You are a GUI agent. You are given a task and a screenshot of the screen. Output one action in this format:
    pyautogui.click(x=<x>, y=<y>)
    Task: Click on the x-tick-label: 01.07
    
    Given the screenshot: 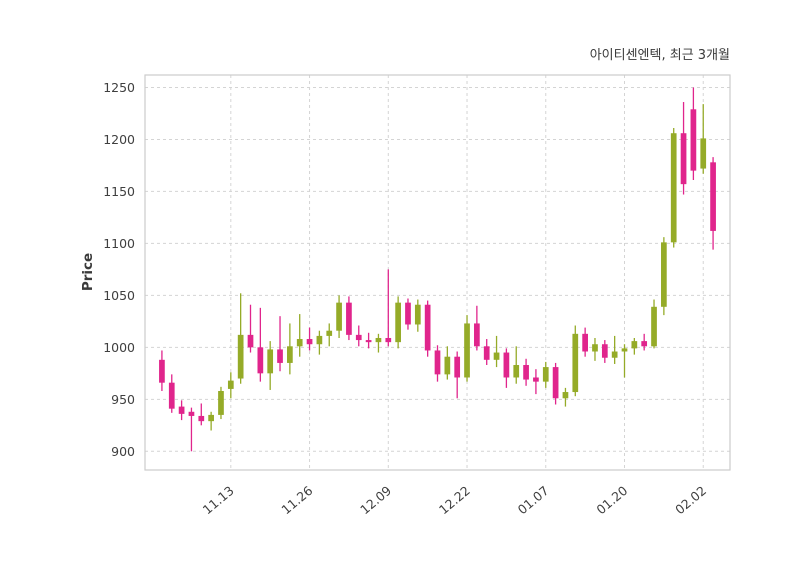 What is the action you would take?
    pyautogui.click(x=533, y=500)
    